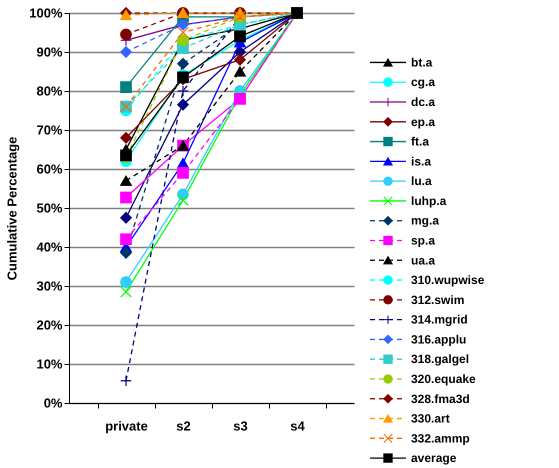 Image resolution: width=559 pixels, height=468 pixels. Describe the element at coordinates (49, 208) in the screenshot. I see `y-tick-label: 50%` at that location.